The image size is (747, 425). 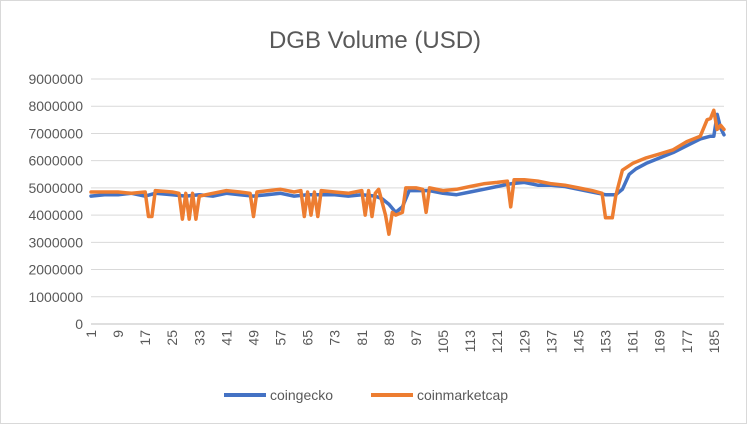 I want to click on x-tick-label: 81, so click(x=362, y=338).